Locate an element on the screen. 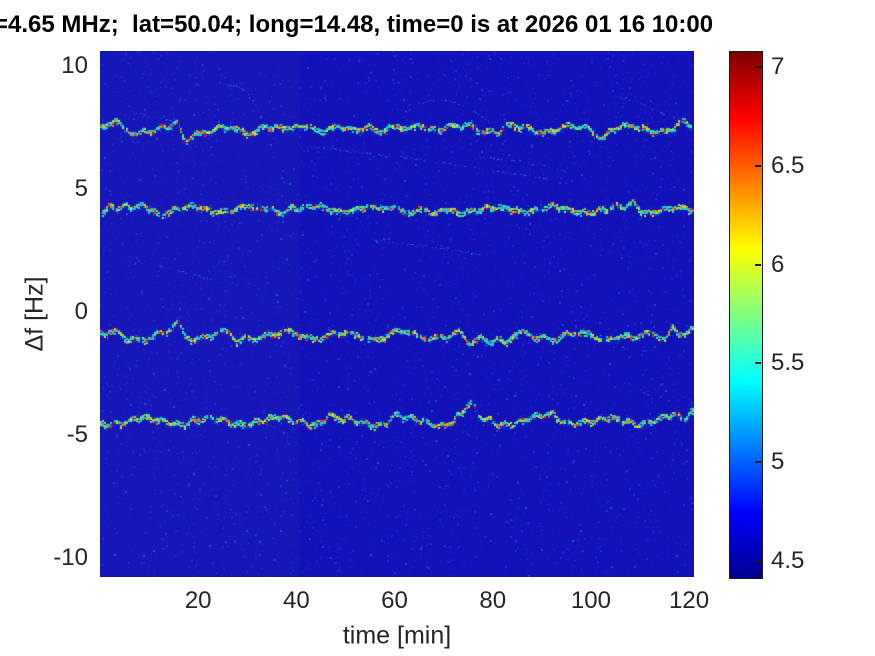 The width and height of the screenshot is (875, 656). x-tick-label: 120 is located at coordinates (689, 600).